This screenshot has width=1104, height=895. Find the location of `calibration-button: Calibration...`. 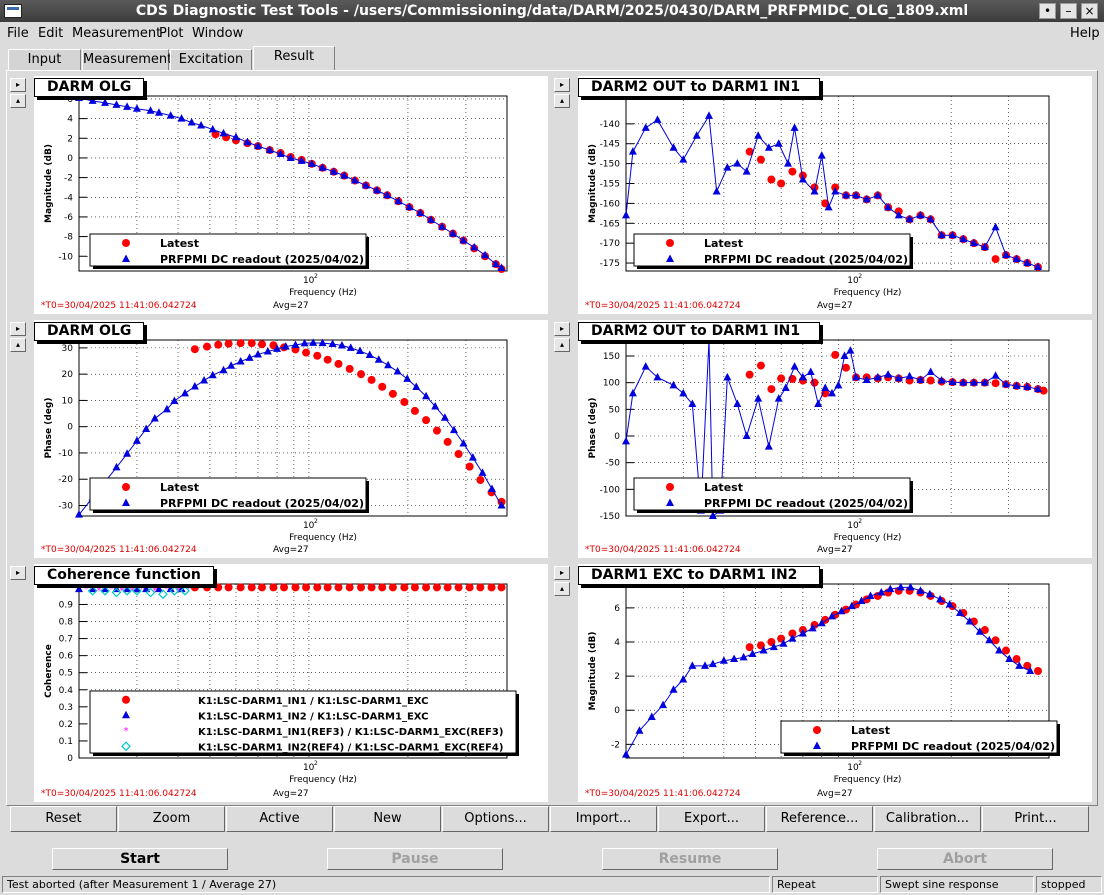

calibration-button: Calibration... is located at coordinates (927, 819).